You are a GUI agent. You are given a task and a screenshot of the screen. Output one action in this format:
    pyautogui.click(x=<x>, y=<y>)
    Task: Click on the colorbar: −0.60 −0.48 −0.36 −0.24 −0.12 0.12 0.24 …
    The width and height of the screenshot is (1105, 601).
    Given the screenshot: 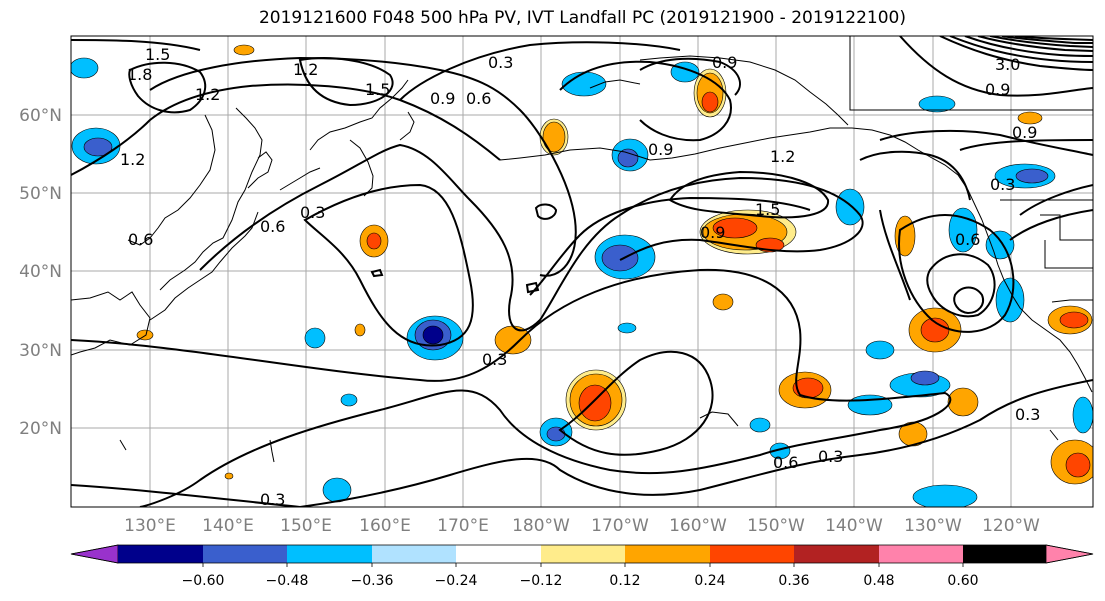 What is the action you would take?
    pyautogui.click(x=582, y=566)
    